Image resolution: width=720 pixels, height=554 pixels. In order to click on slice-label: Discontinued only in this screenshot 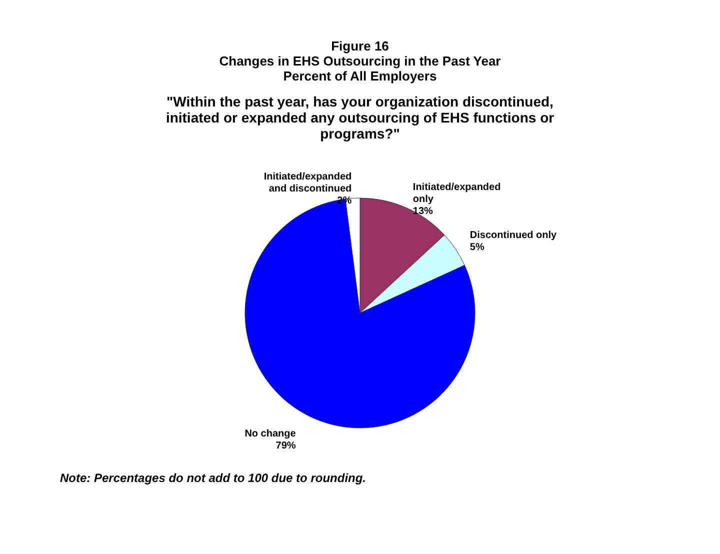, I will do `click(514, 235)`.